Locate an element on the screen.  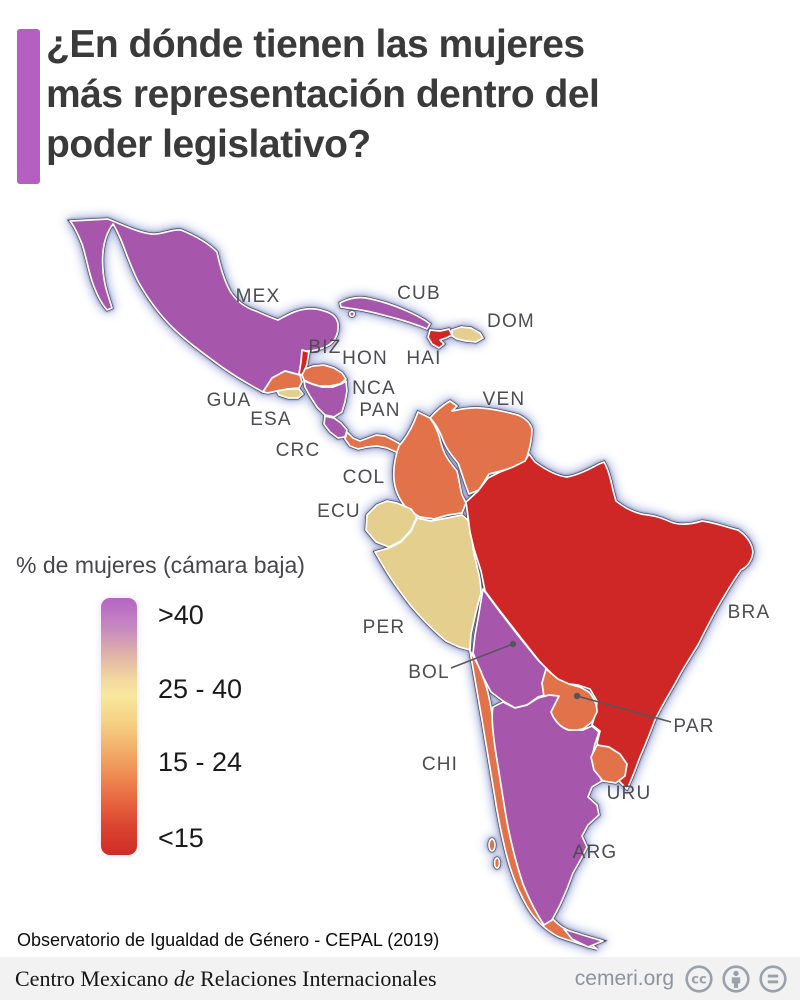
country-guatemala is located at coordinates (282, 382).